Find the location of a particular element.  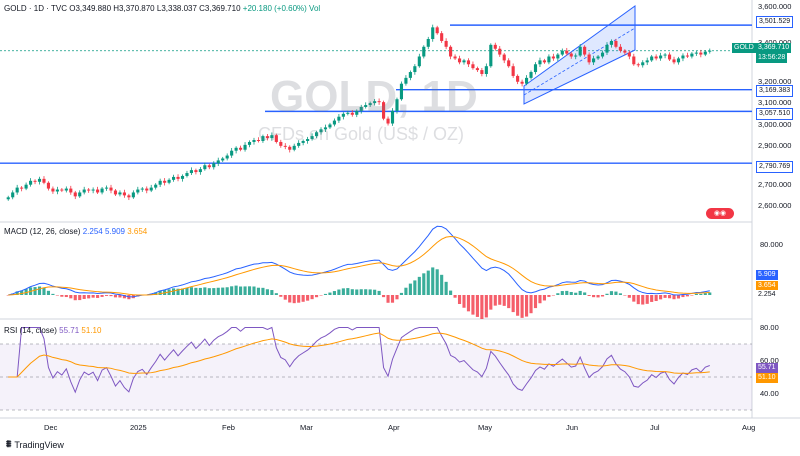

macd-tag: 5.909 is located at coordinates (767, 275).